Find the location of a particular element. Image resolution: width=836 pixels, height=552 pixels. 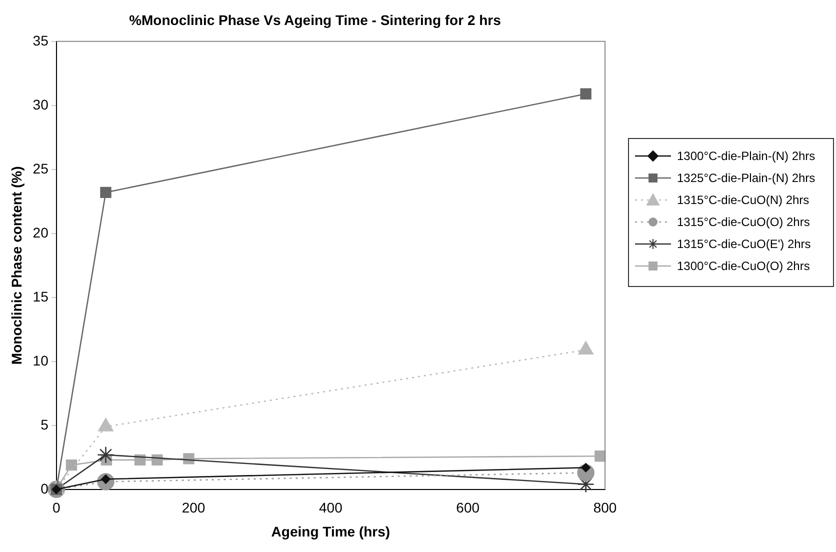

chart-title: %Monoclinic Phase Vs Ageing Time - Sintering for 2 hrs is located at coordinates (315, 20).